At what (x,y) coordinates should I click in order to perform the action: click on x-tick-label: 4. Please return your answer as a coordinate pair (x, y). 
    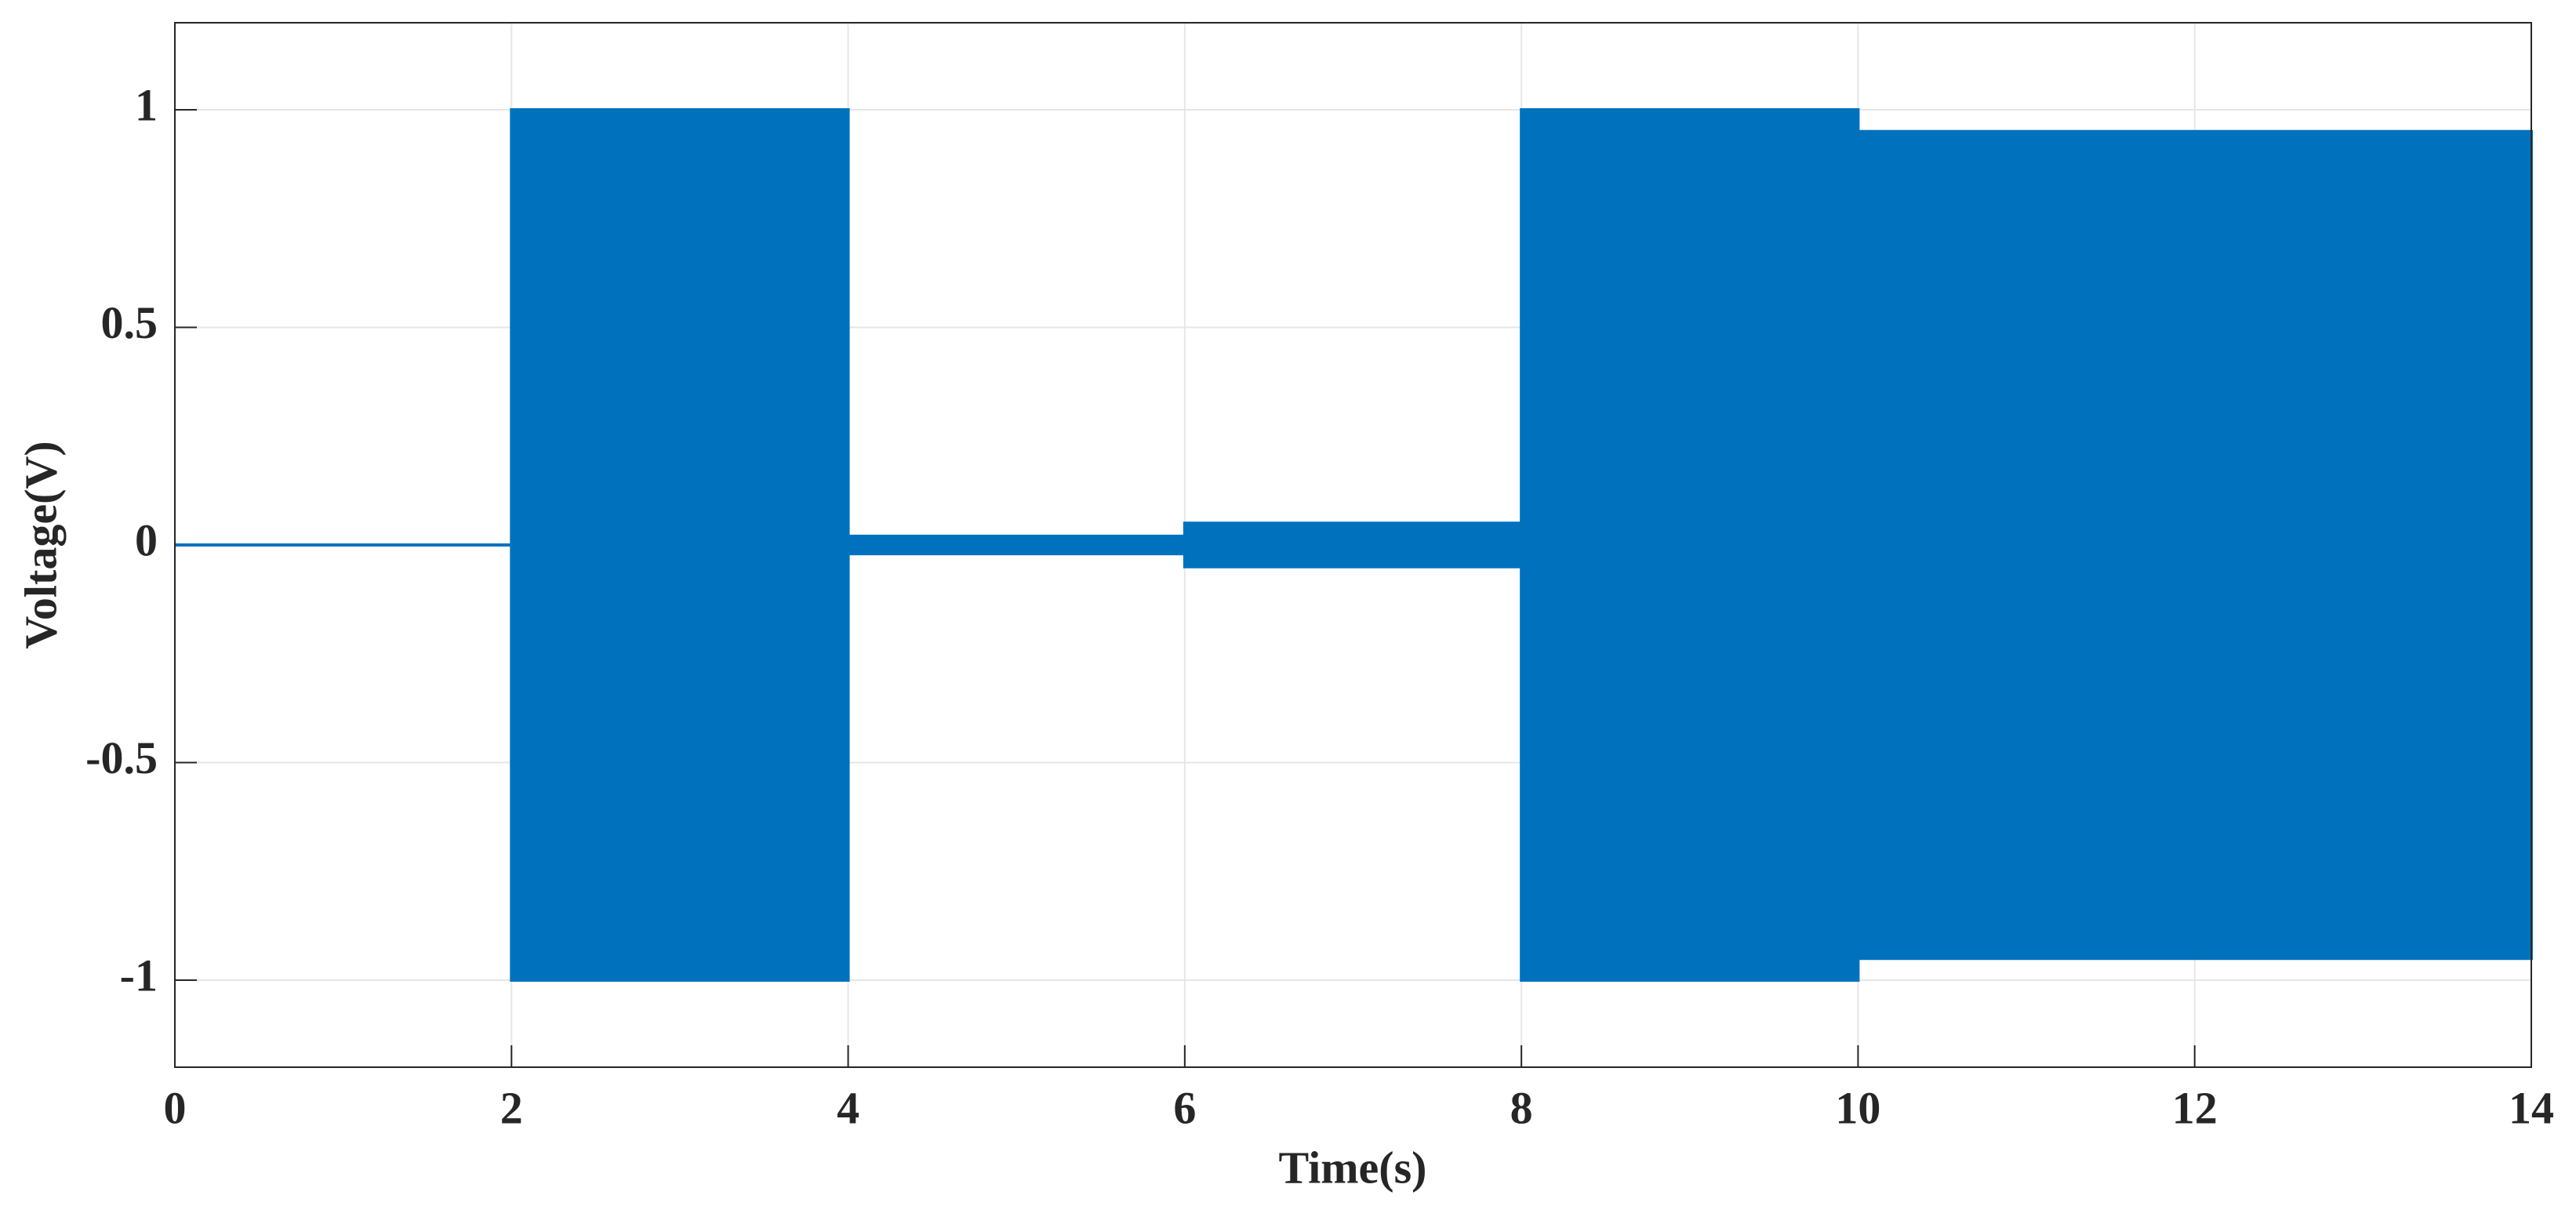
    Looking at the image, I should click on (848, 1107).